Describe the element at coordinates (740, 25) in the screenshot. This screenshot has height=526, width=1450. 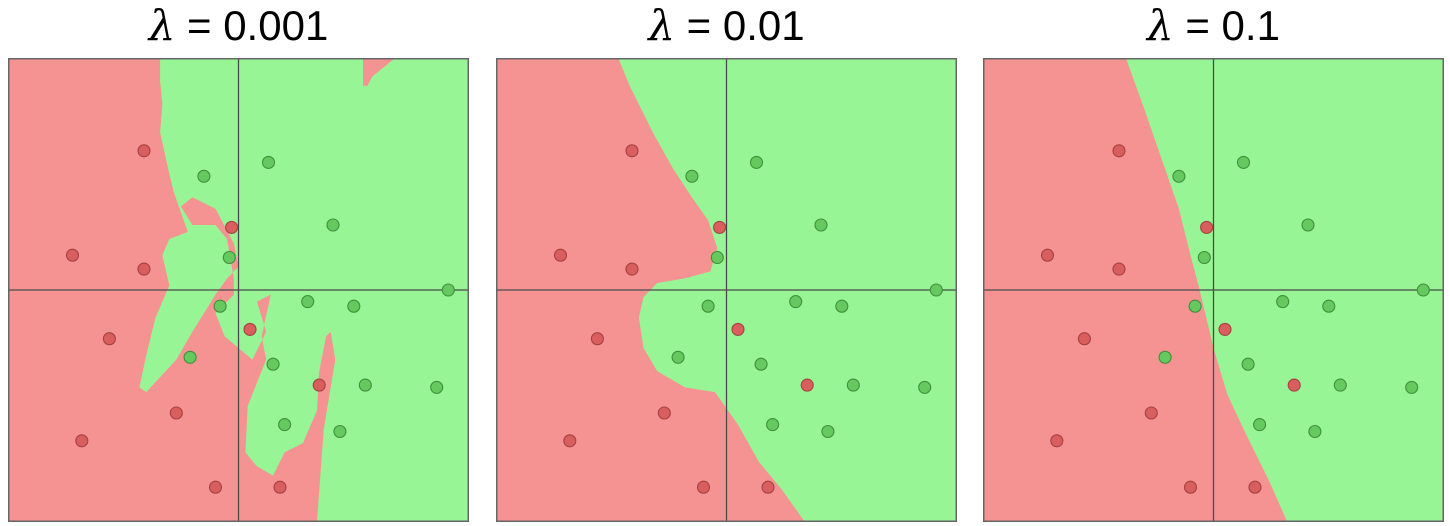
I see `lambda-value: = 0.01` at that location.